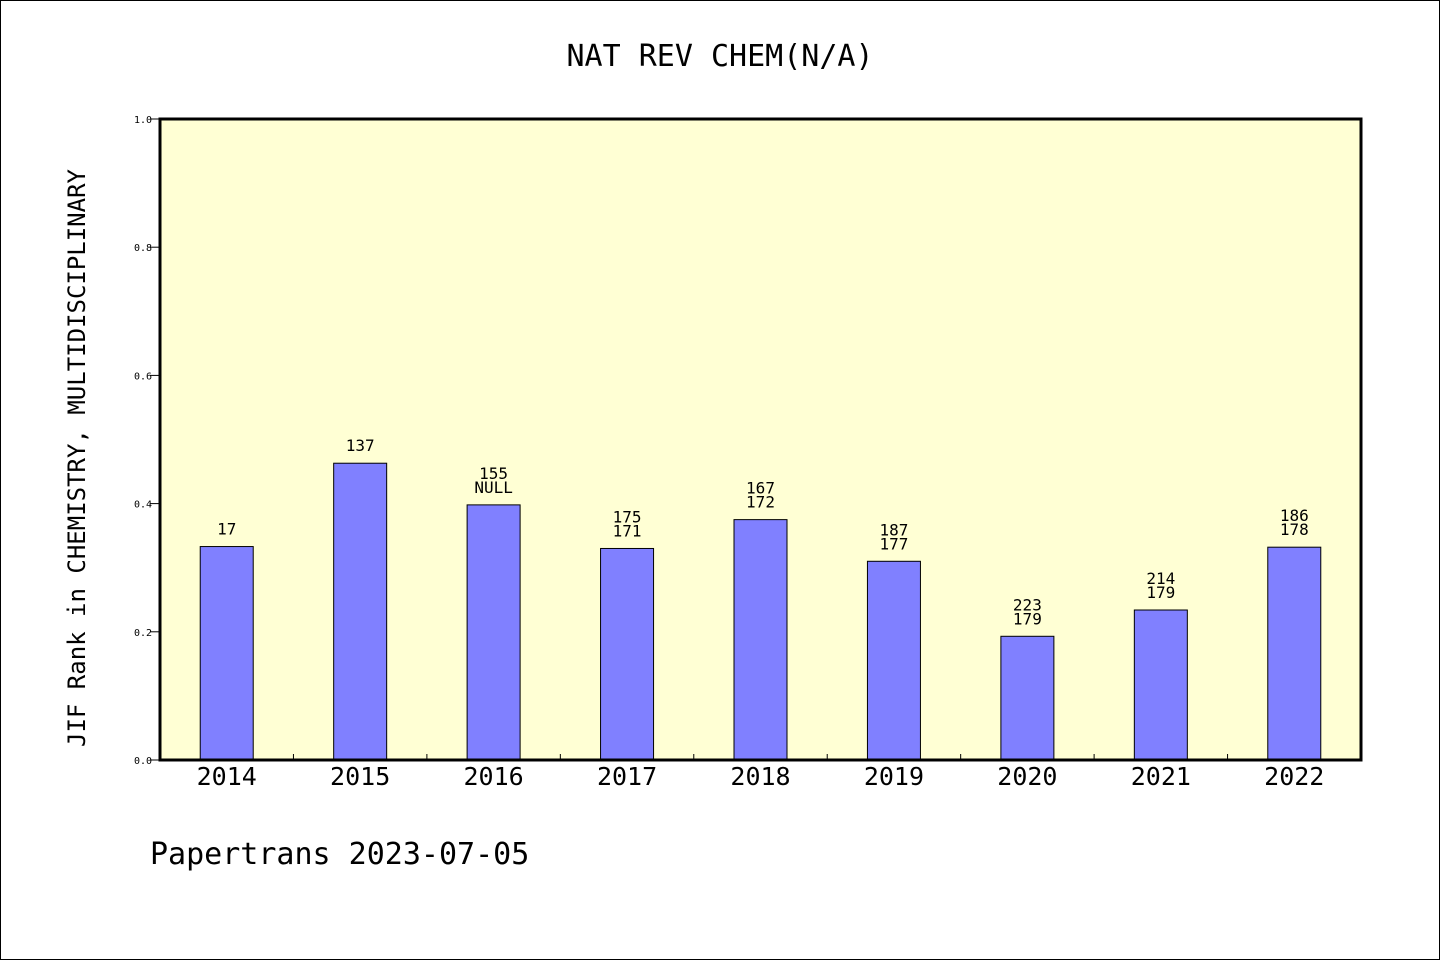 The image size is (1440, 960). Describe the element at coordinates (143, 761) in the screenshot. I see `y-tick-label-0: 0.0` at that location.